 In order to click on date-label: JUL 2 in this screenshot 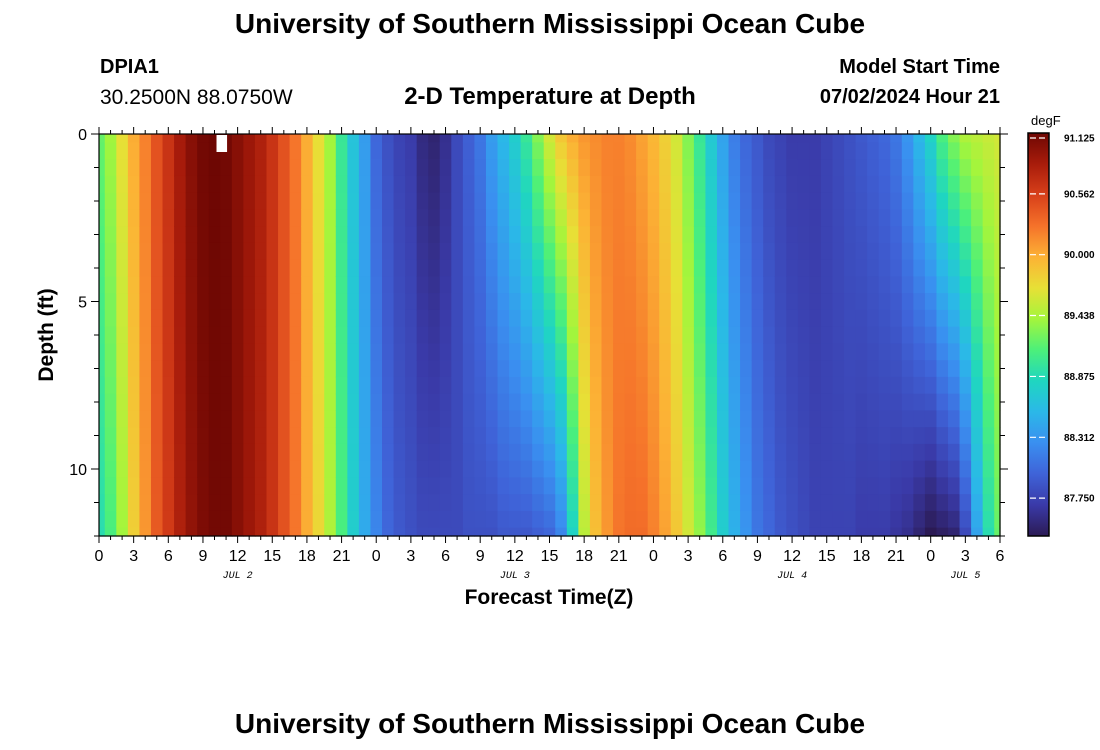, I will do `click(238, 576)`.